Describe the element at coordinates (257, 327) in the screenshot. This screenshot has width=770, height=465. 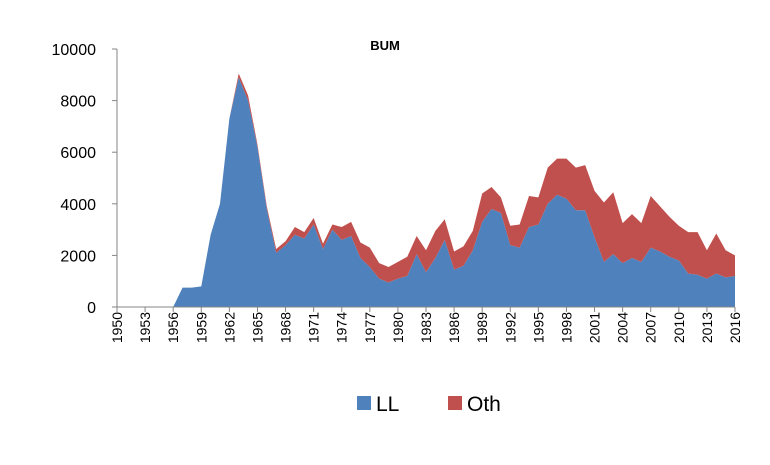
I see `x-tick-label: 1965` at that location.